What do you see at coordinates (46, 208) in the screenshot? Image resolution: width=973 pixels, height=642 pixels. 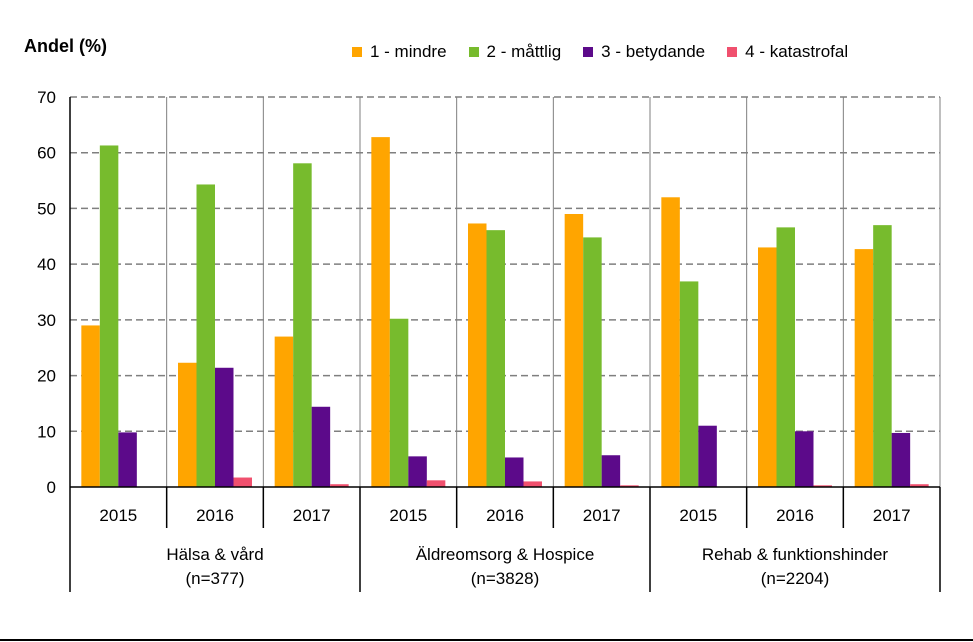 I see `y-tick-label: 50` at bounding box center [46, 208].